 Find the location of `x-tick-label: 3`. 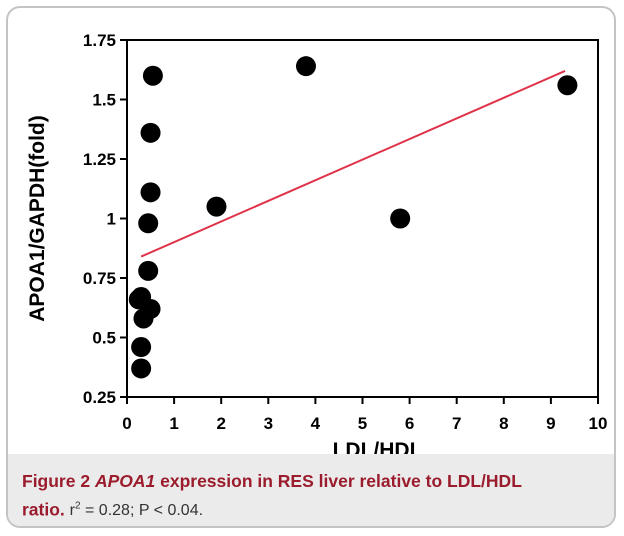

x-tick-label: 3 is located at coordinates (268, 423).